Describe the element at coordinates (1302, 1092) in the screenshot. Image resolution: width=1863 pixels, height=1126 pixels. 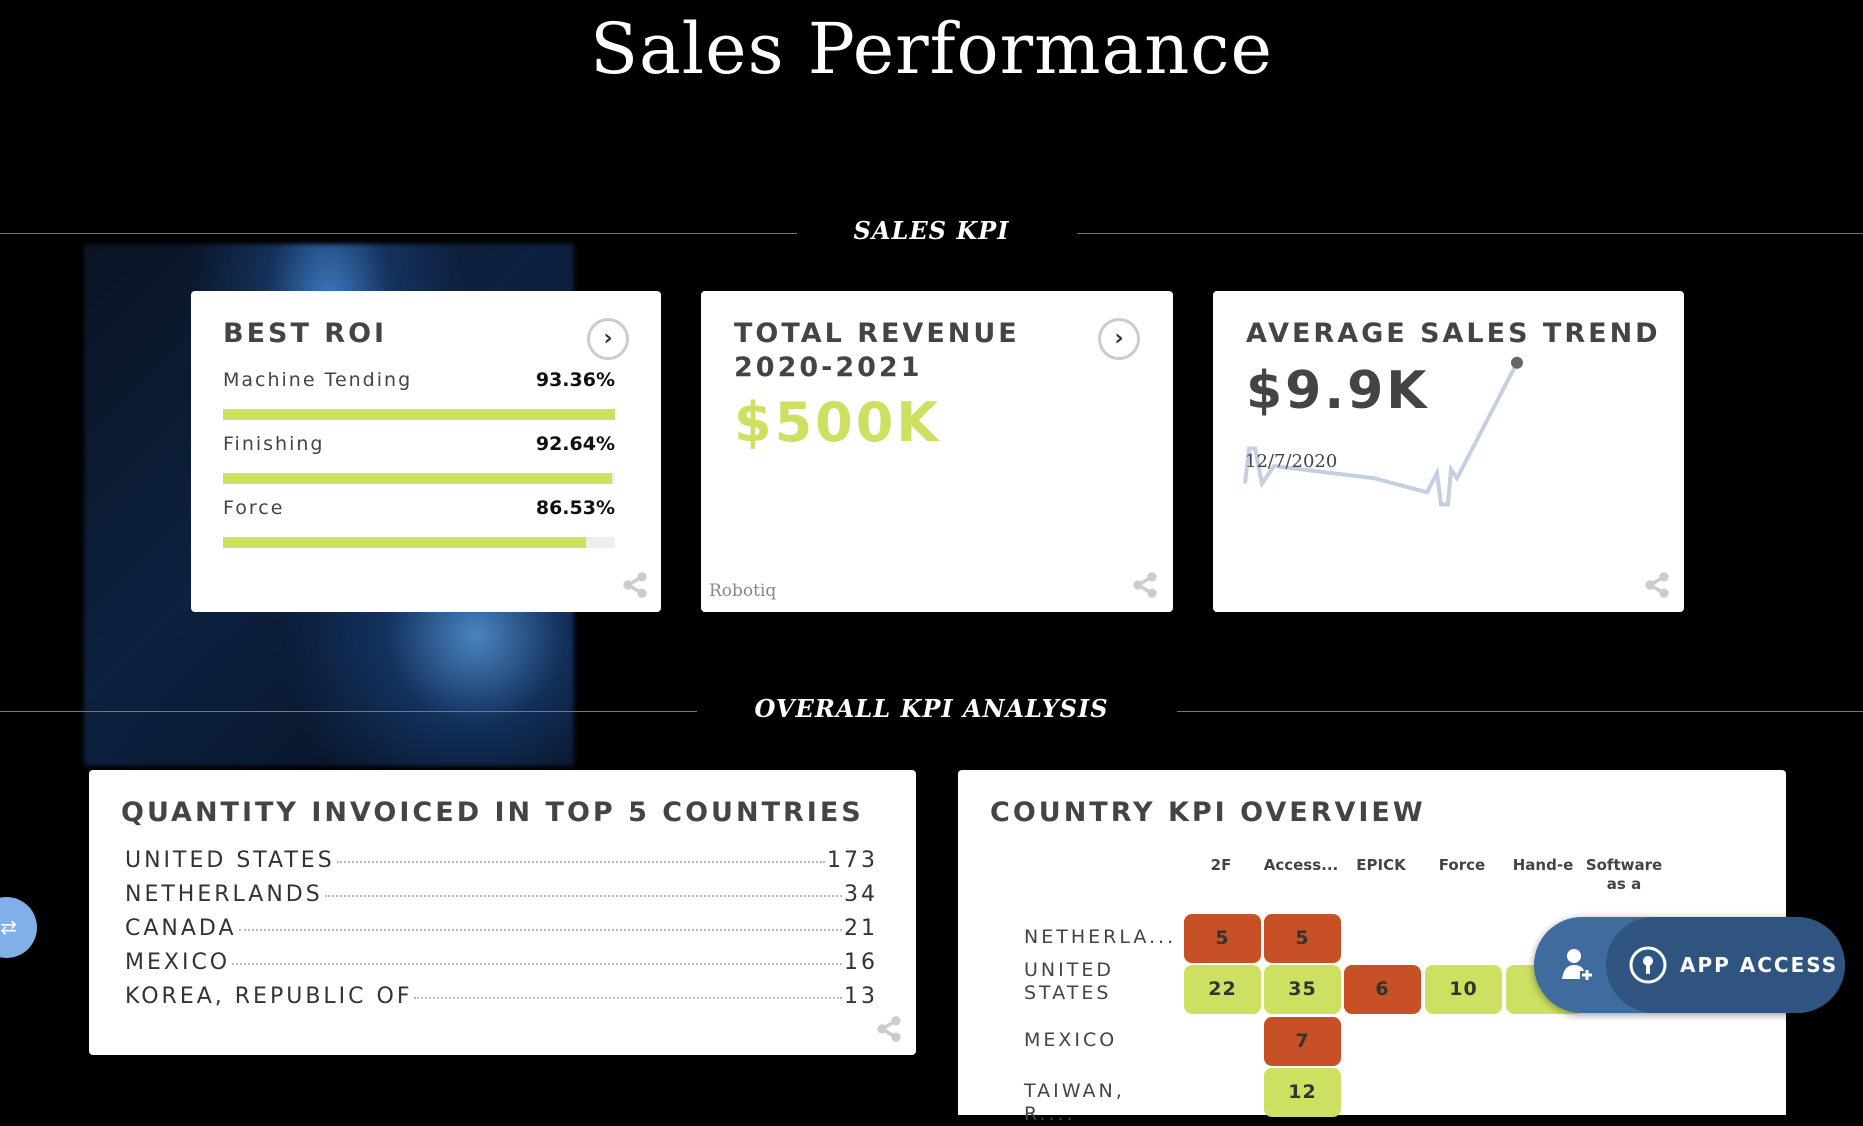
I see `heatmap-cell: 12` at that location.